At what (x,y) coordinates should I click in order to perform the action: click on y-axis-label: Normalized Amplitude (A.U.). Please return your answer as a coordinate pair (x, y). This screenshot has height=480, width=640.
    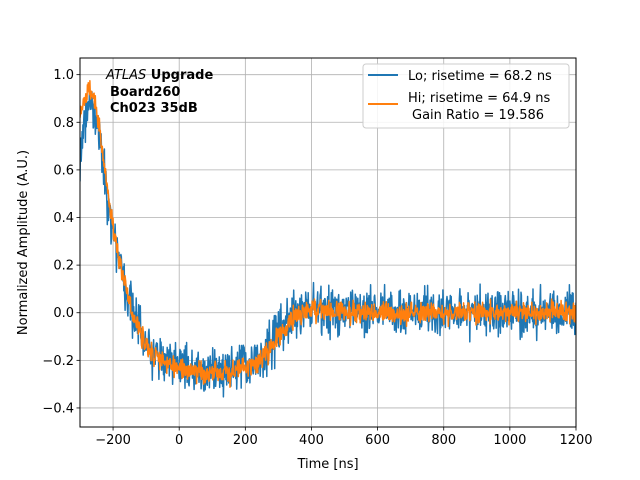
    Looking at the image, I should click on (23, 242).